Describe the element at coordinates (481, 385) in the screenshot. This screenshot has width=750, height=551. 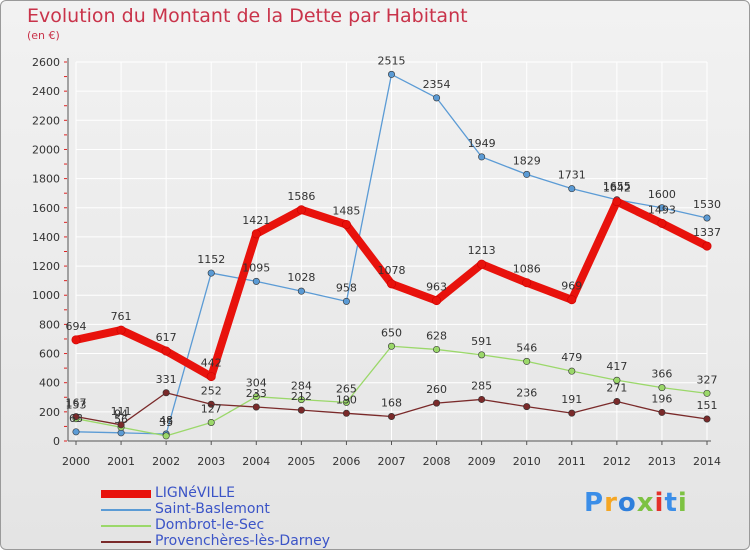
I see `data-label: 285` at that location.